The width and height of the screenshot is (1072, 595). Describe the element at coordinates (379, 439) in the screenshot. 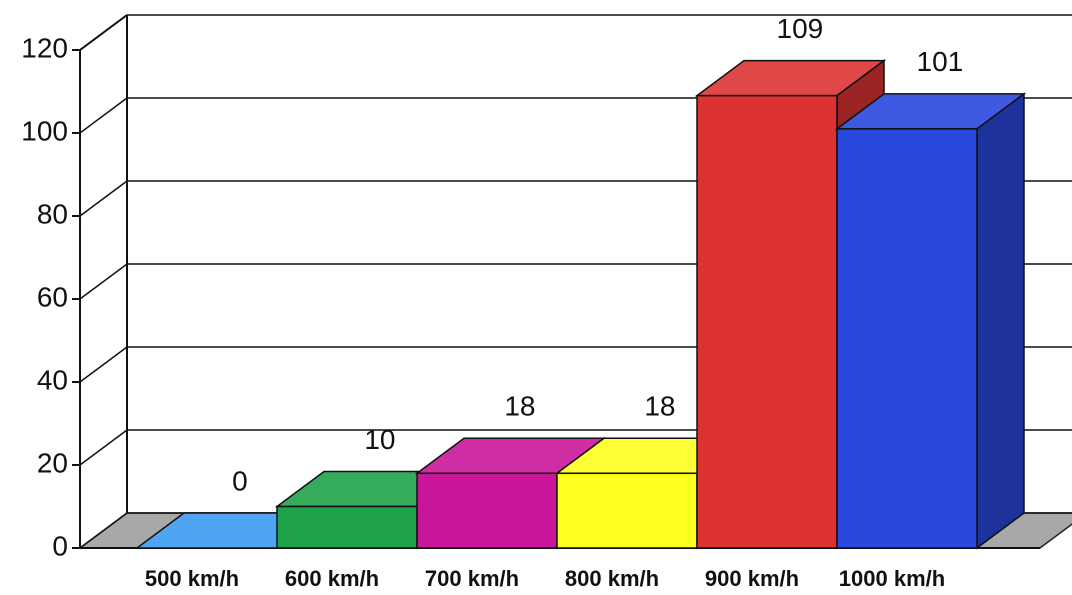

I see `value-label: 10` at that location.